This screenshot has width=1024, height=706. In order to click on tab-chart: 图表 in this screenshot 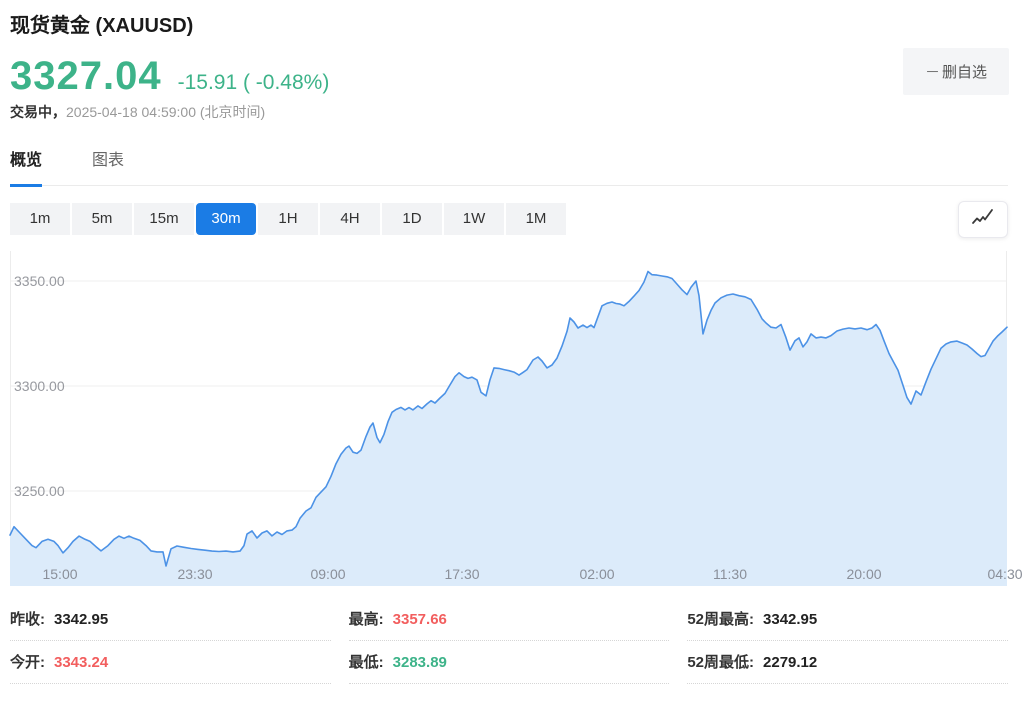, I will do `click(108, 160)`.